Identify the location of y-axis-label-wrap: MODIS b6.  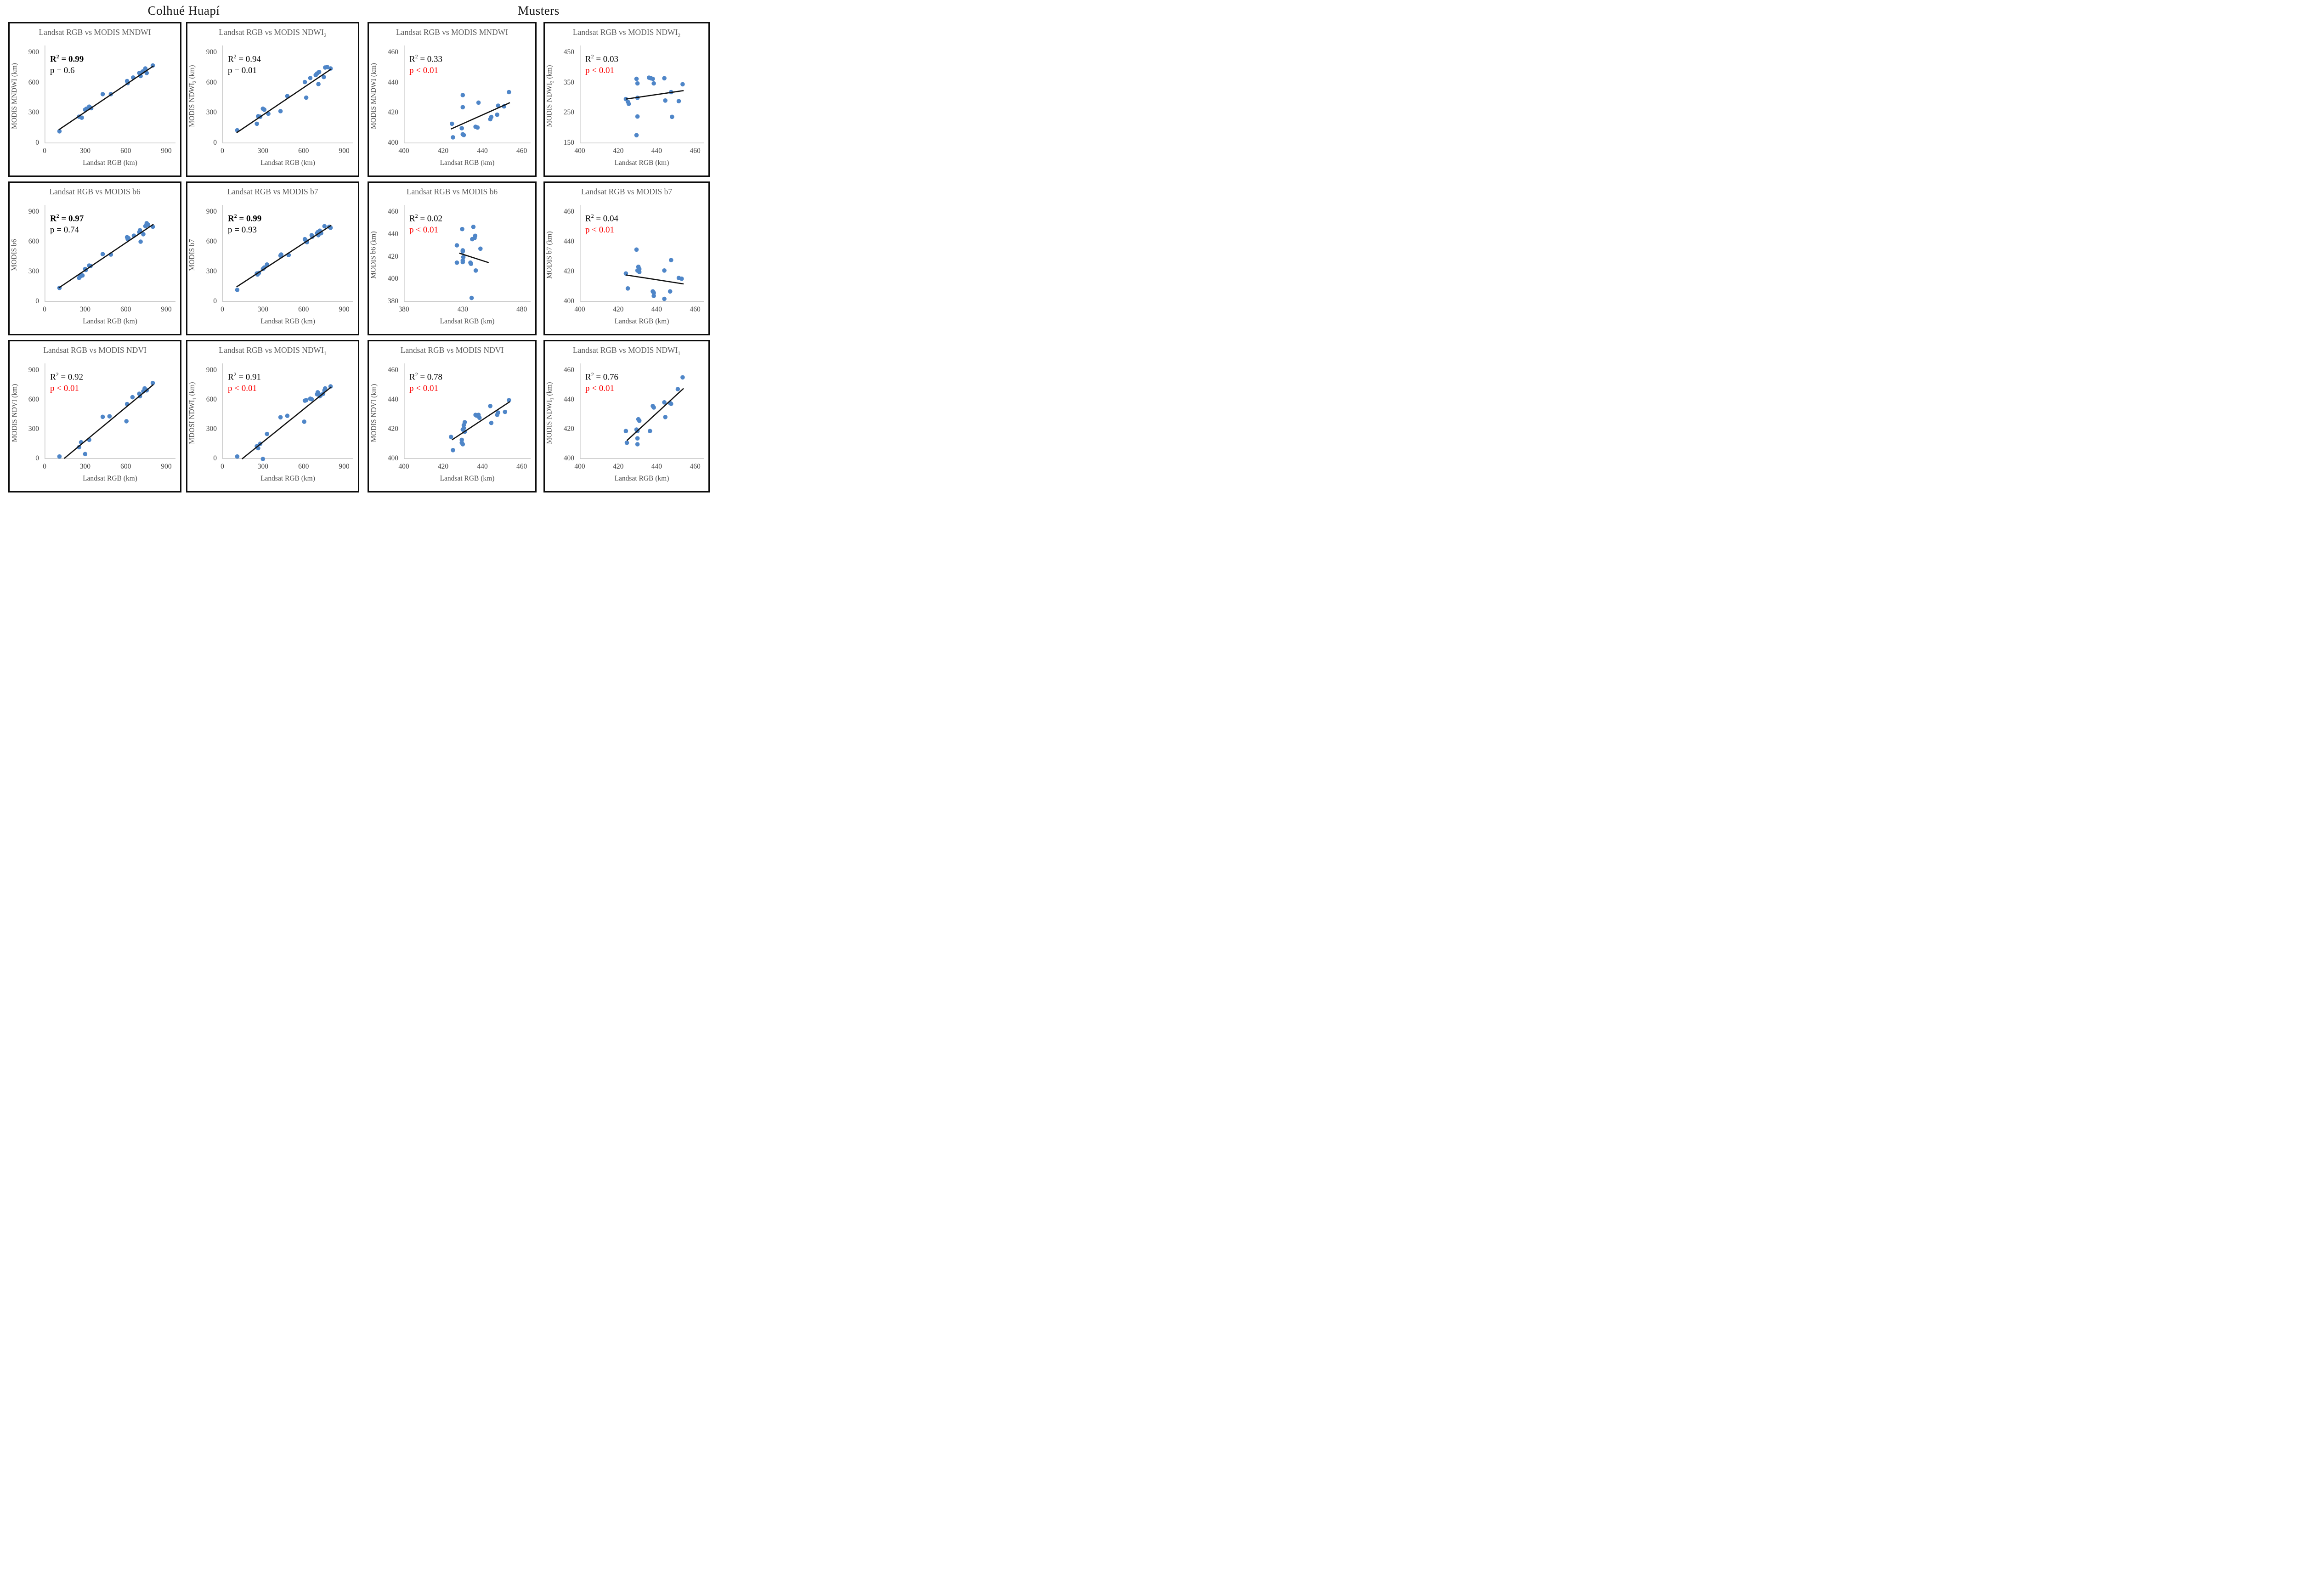
(15, 256).